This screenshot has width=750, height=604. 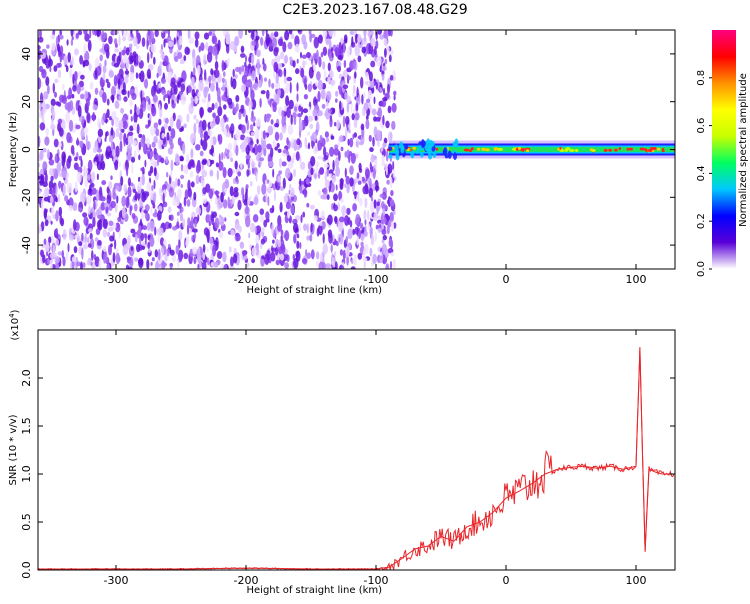 I want to click on signal-onset, so click(x=390, y=156).